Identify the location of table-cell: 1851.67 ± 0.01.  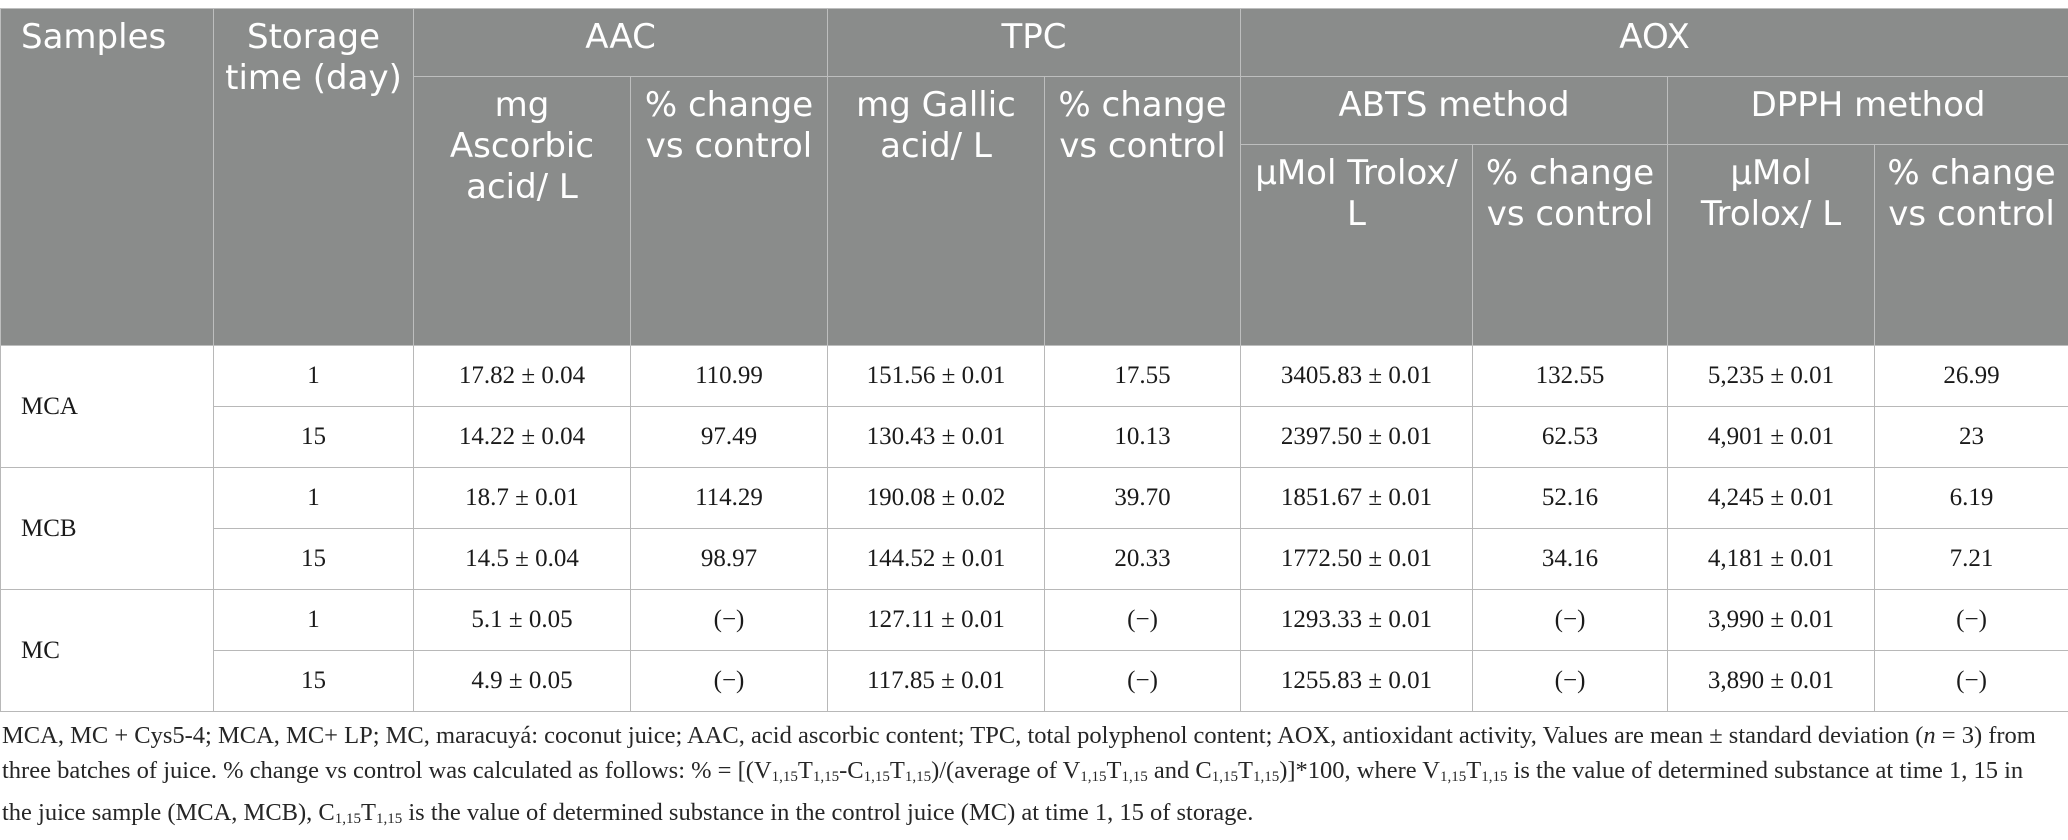
(1357, 498).